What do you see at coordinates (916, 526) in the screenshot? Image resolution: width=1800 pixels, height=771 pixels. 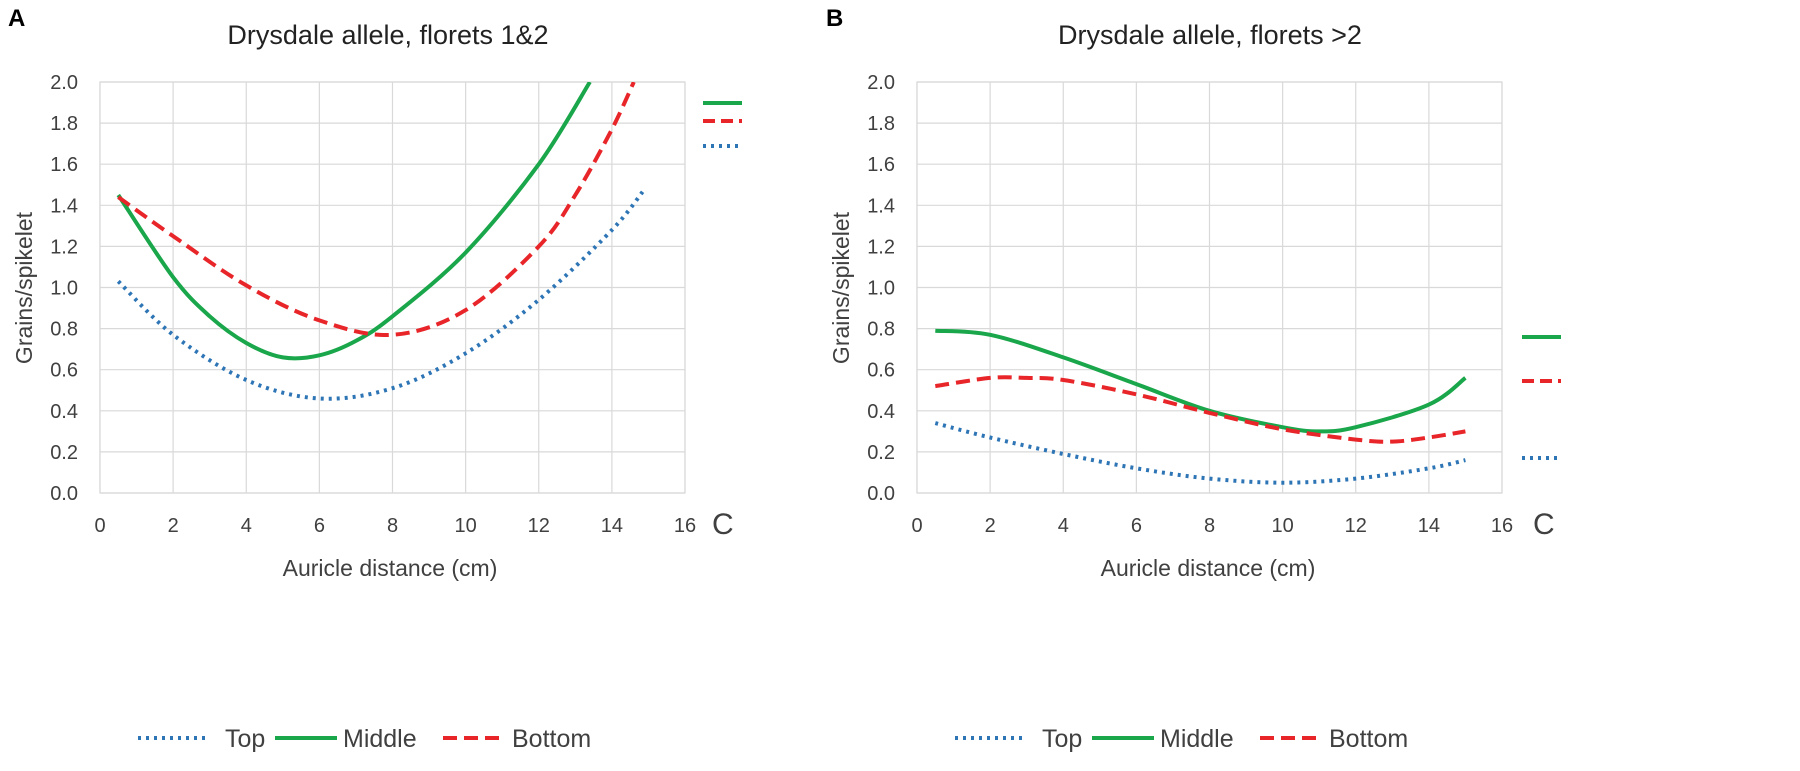 I see `panel-b-x-tick-label: 0` at bounding box center [916, 526].